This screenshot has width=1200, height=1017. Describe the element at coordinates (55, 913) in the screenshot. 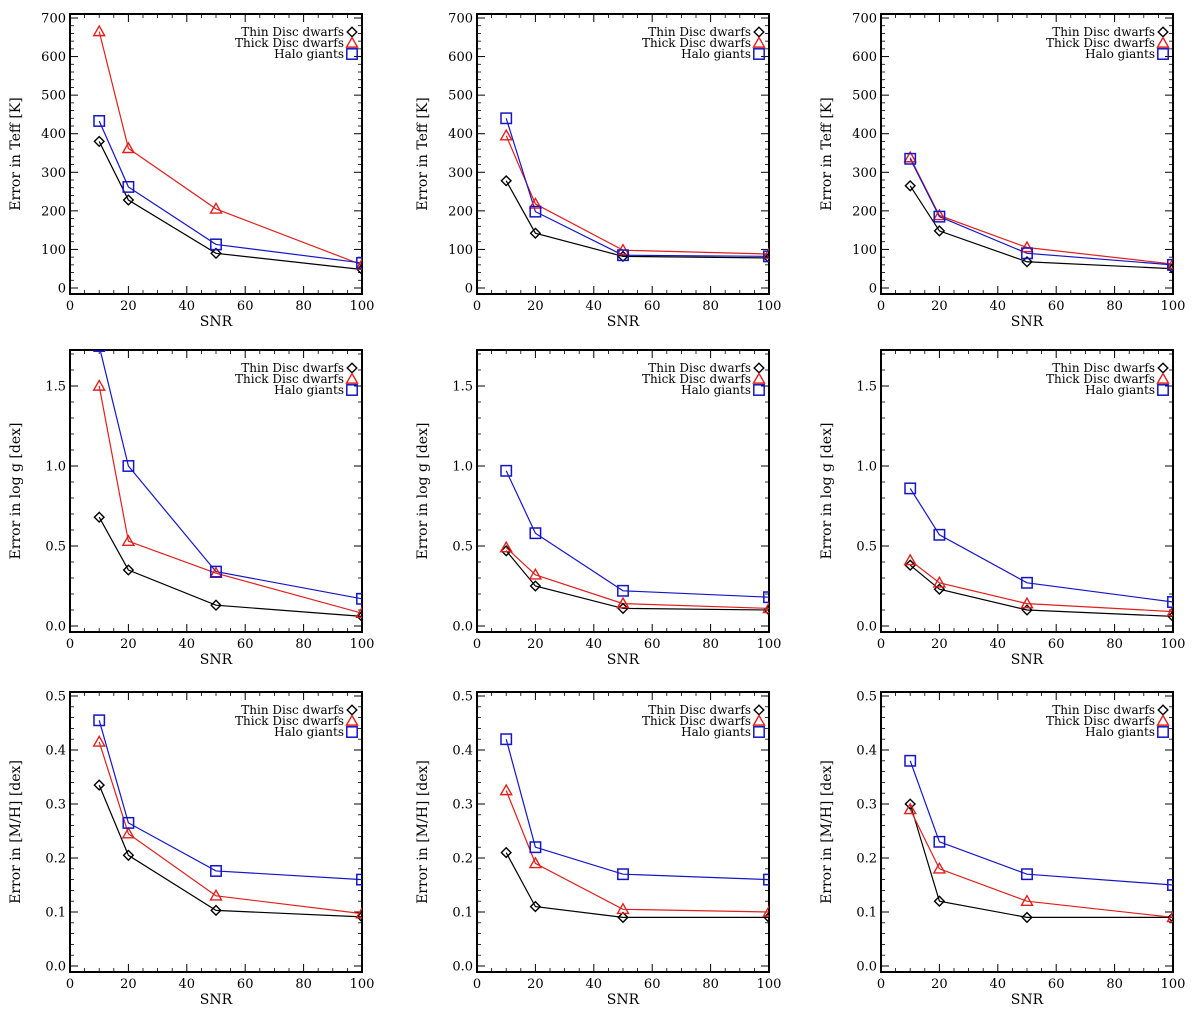

I see `y-tick-label: 0.1` at that location.